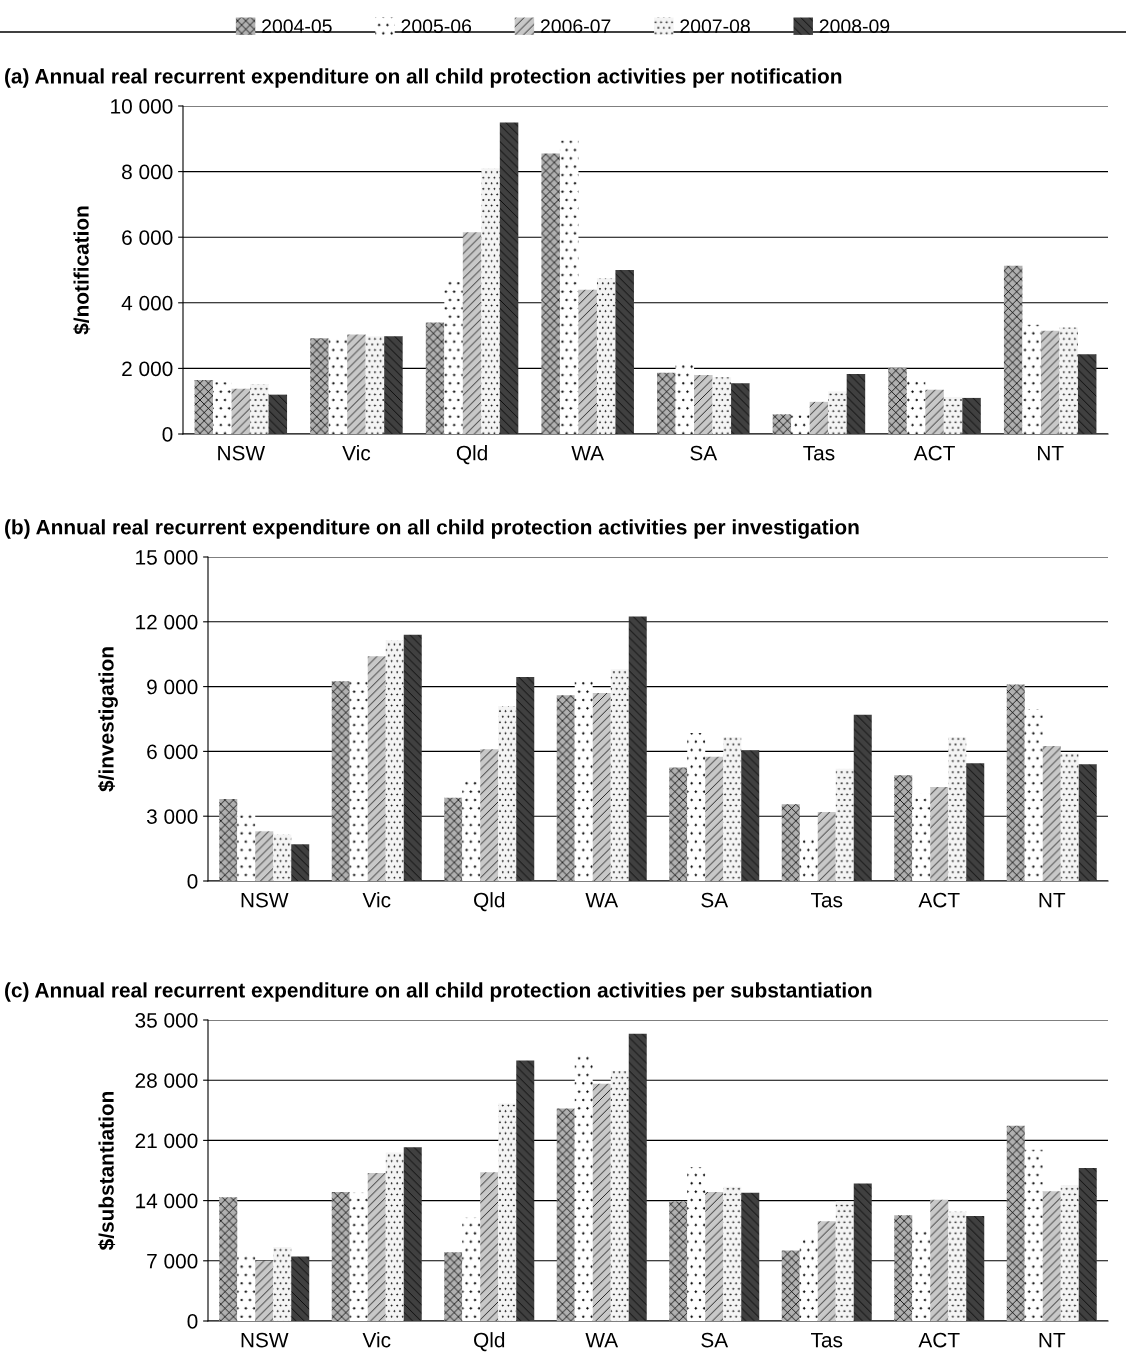 The height and width of the screenshot is (1369, 1126). I want to click on chart-title: (c) Annual real recurrent expenditure on all child protection activities per substantiation, so click(438, 992).